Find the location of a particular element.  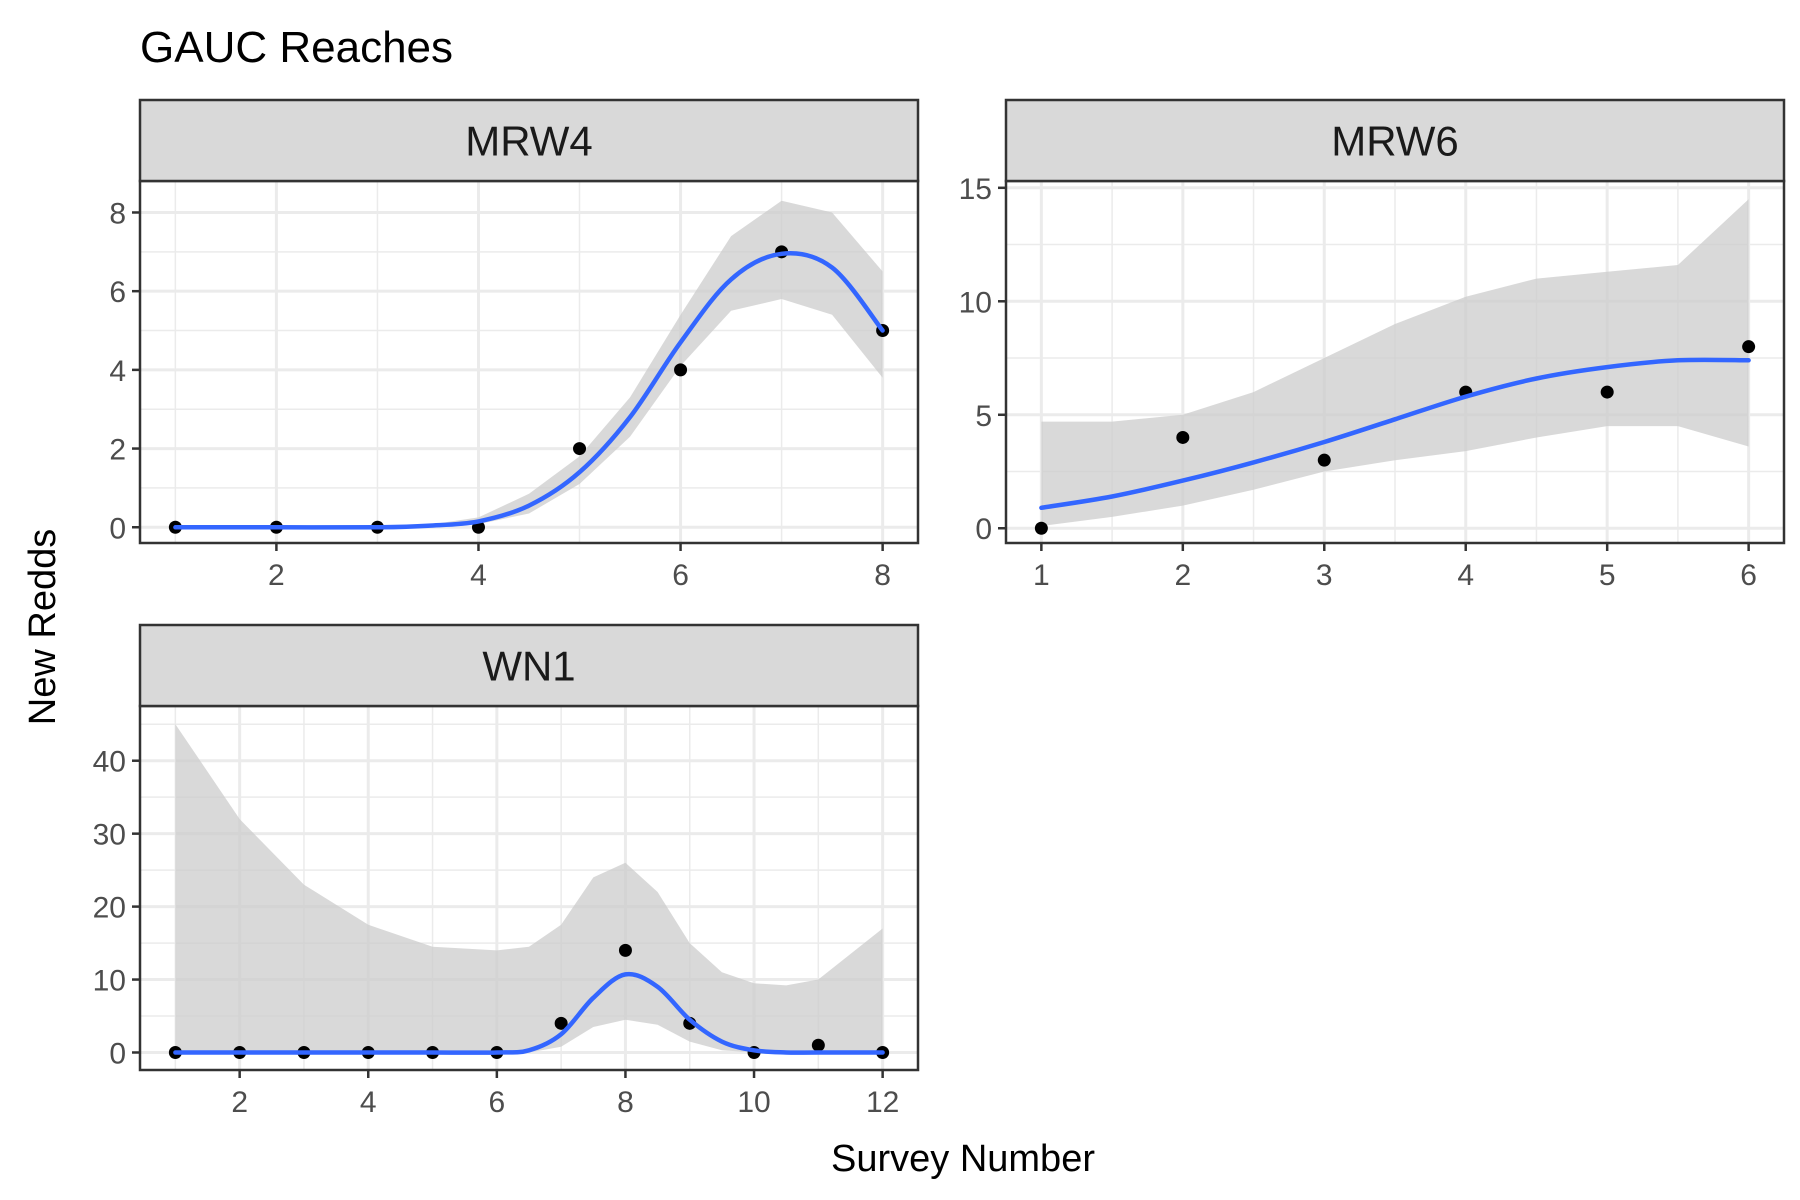

chart-title: GAUC Reaches is located at coordinates (296, 47).